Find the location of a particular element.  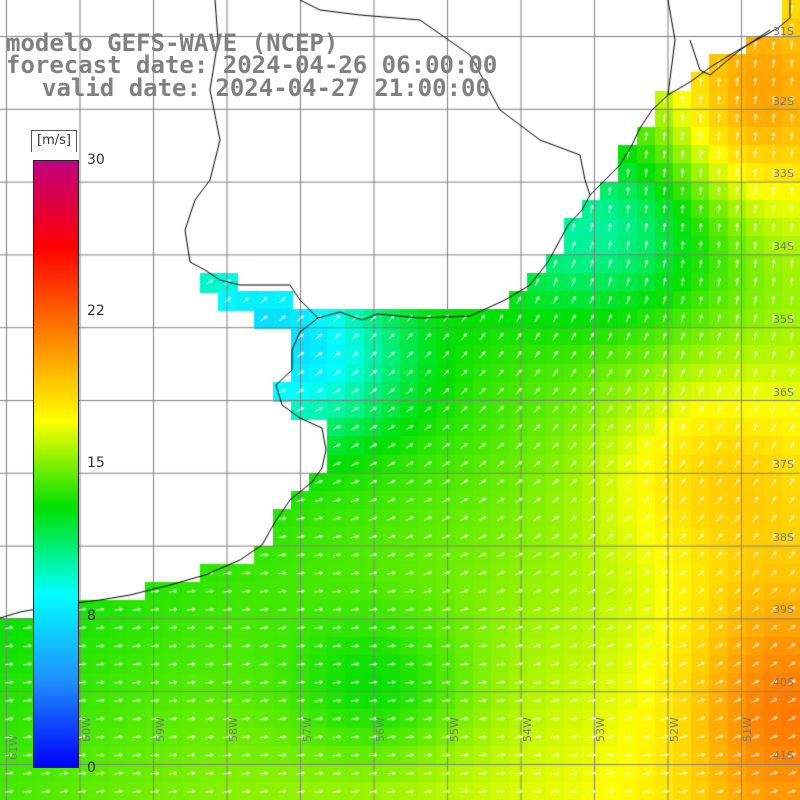

colorbar-units: [m/s] is located at coordinates (54, 141).